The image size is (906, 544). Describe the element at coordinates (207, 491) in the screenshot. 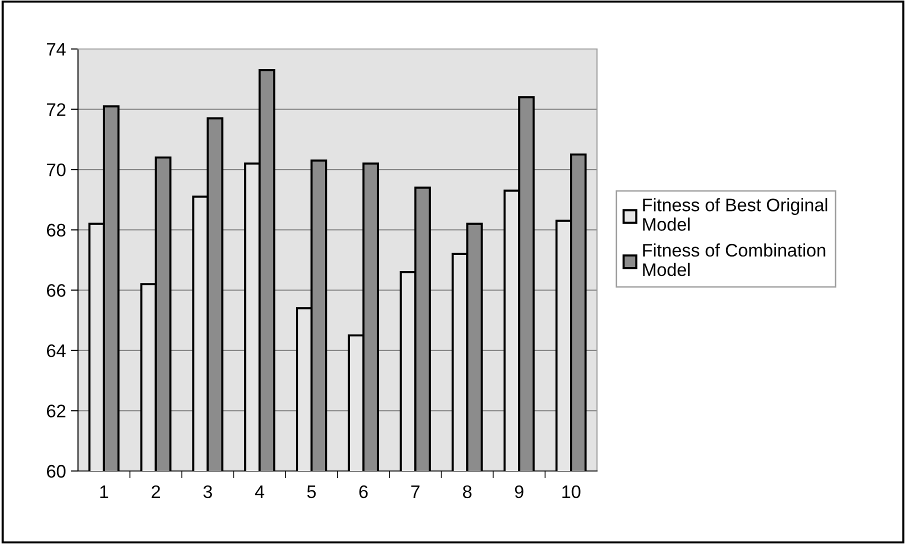

I see `x-tick-label: 3` at that location.